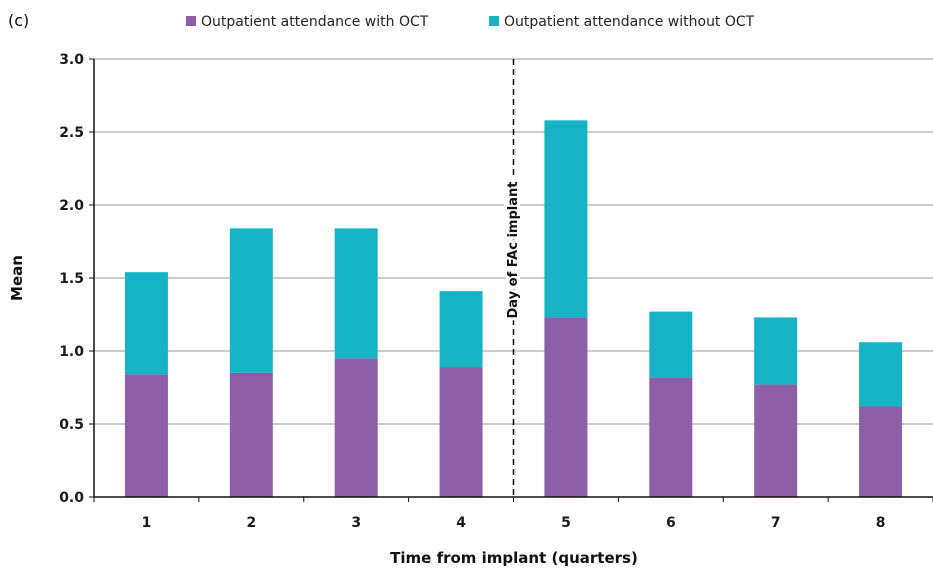  Describe the element at coordinates (461, 523) in the screenshot. I see `x-tick-label: 4` at that location.